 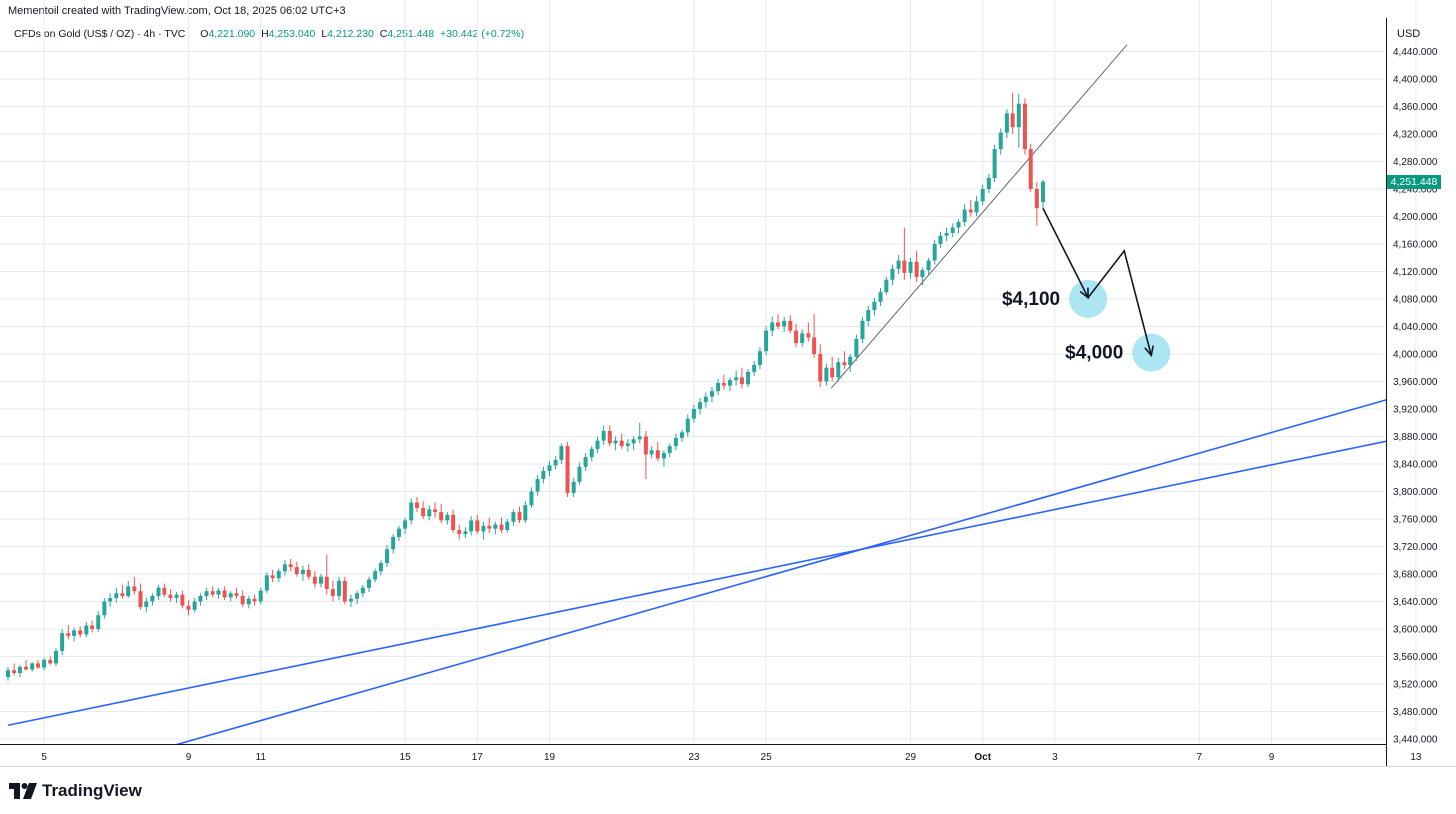 I want to click on price-tick-label: 3,520.000, so click(x=1415, y=685).